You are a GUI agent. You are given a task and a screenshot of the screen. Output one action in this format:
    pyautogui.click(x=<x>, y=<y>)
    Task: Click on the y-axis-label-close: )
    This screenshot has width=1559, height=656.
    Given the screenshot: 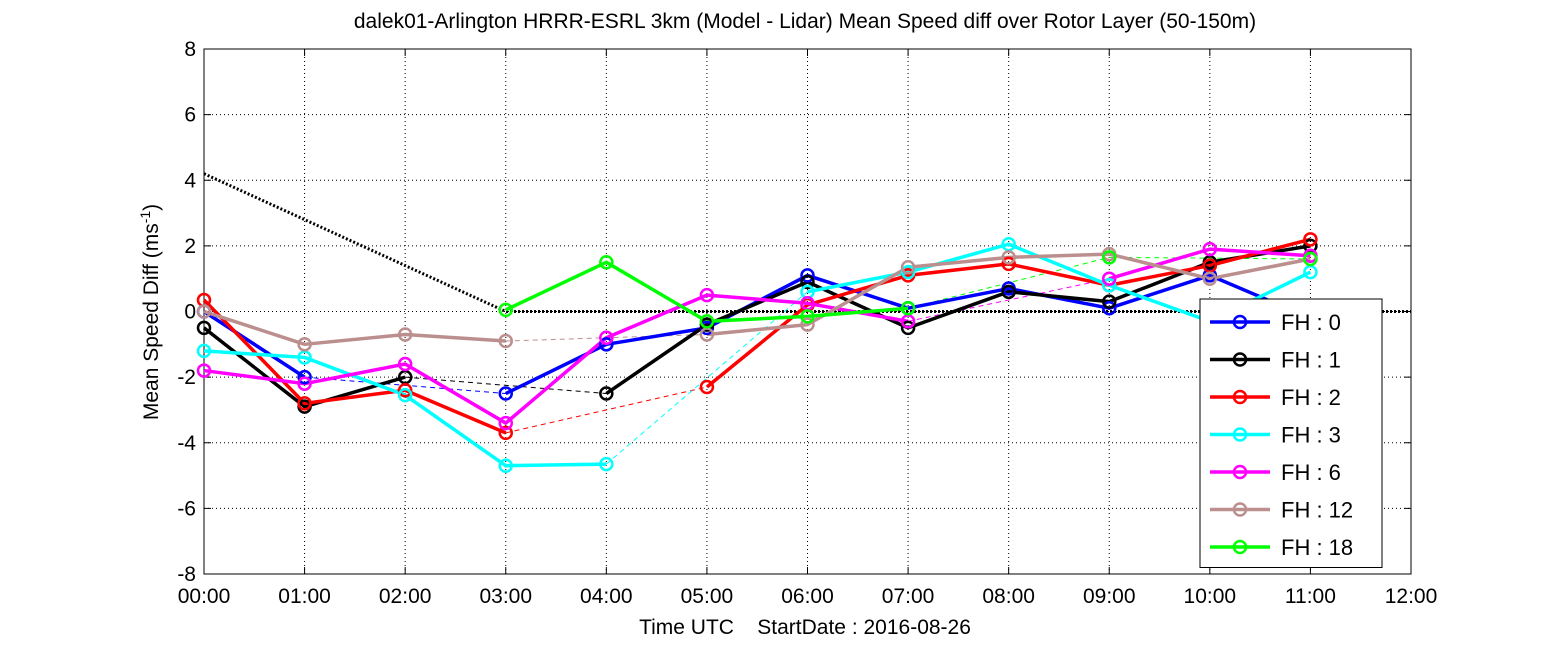 What is the action you would take?
    pyautogui.click(x=151, y=207)
    